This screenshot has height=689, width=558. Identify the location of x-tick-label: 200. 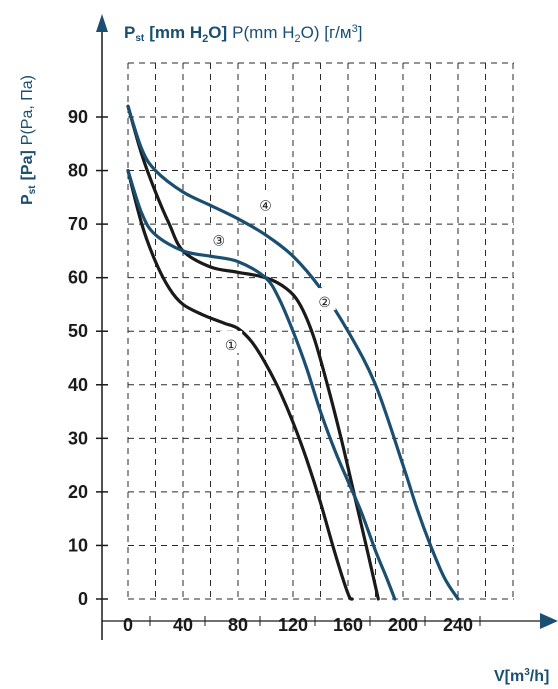
(403, 625).